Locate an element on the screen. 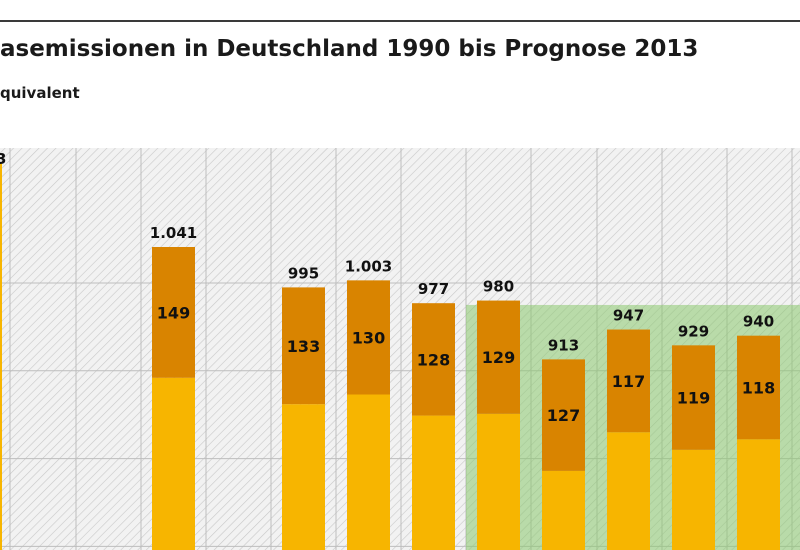 The image size is (800, 550). bar-total-label: 977 is located at coordinates (433, 289).